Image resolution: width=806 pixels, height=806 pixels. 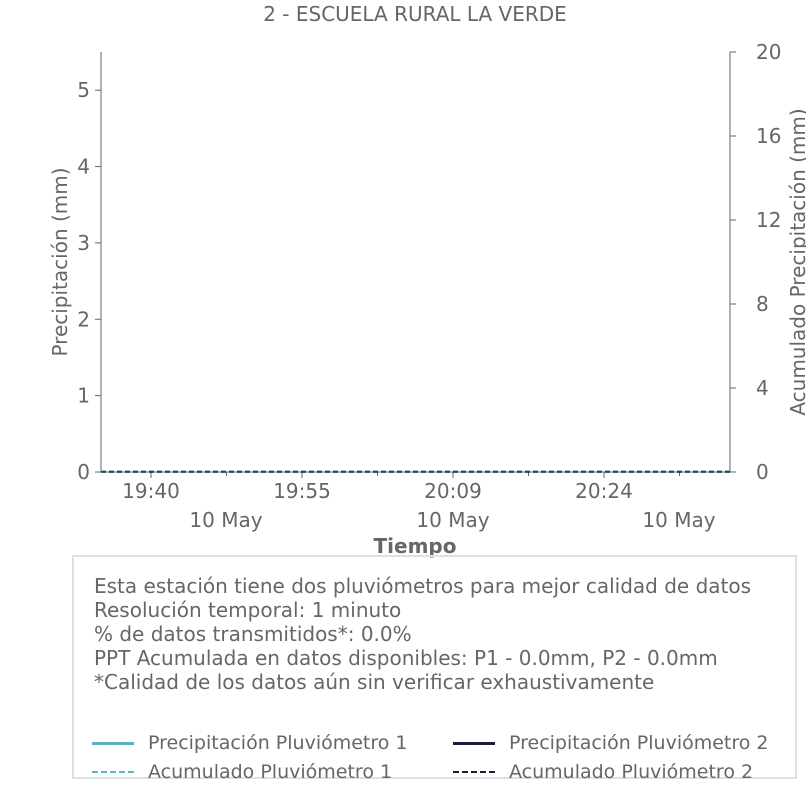 What do you see at coordinates (113, 743) in the screenshot?
I see `legend-swatch-precip-p1` at bounding box center [113, 743].